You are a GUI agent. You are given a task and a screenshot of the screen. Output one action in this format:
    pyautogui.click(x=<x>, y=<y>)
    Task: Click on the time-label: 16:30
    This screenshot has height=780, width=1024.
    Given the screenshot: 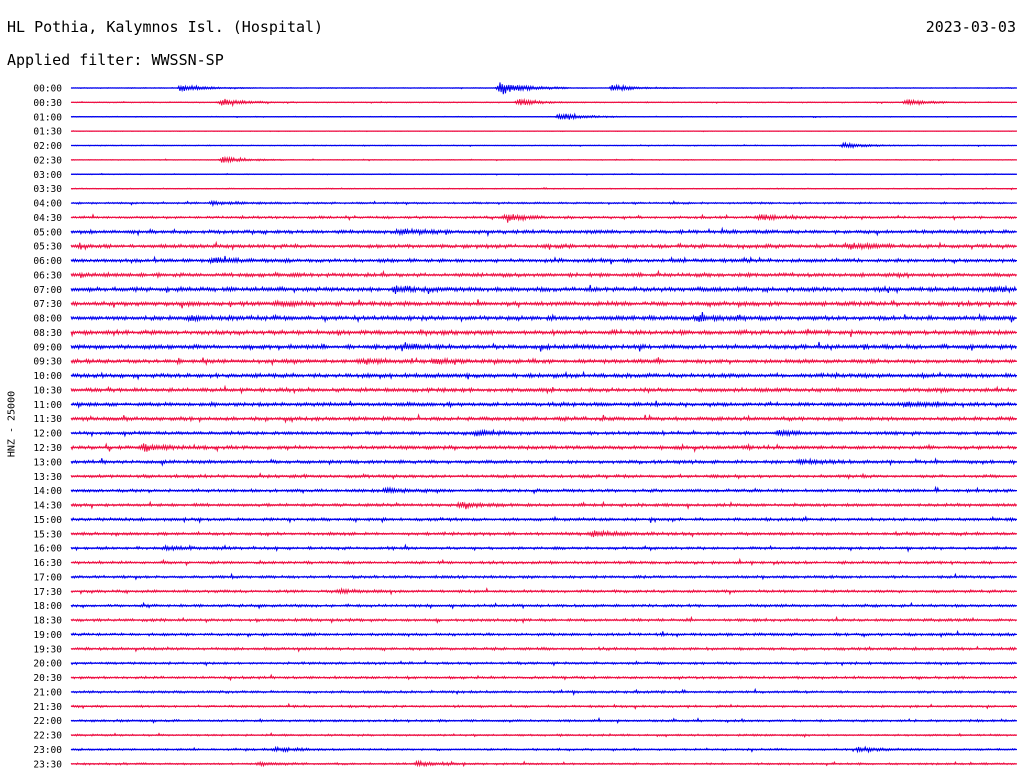 What is the action you would take?
    pyautogui.click(x=47, y=563)
    